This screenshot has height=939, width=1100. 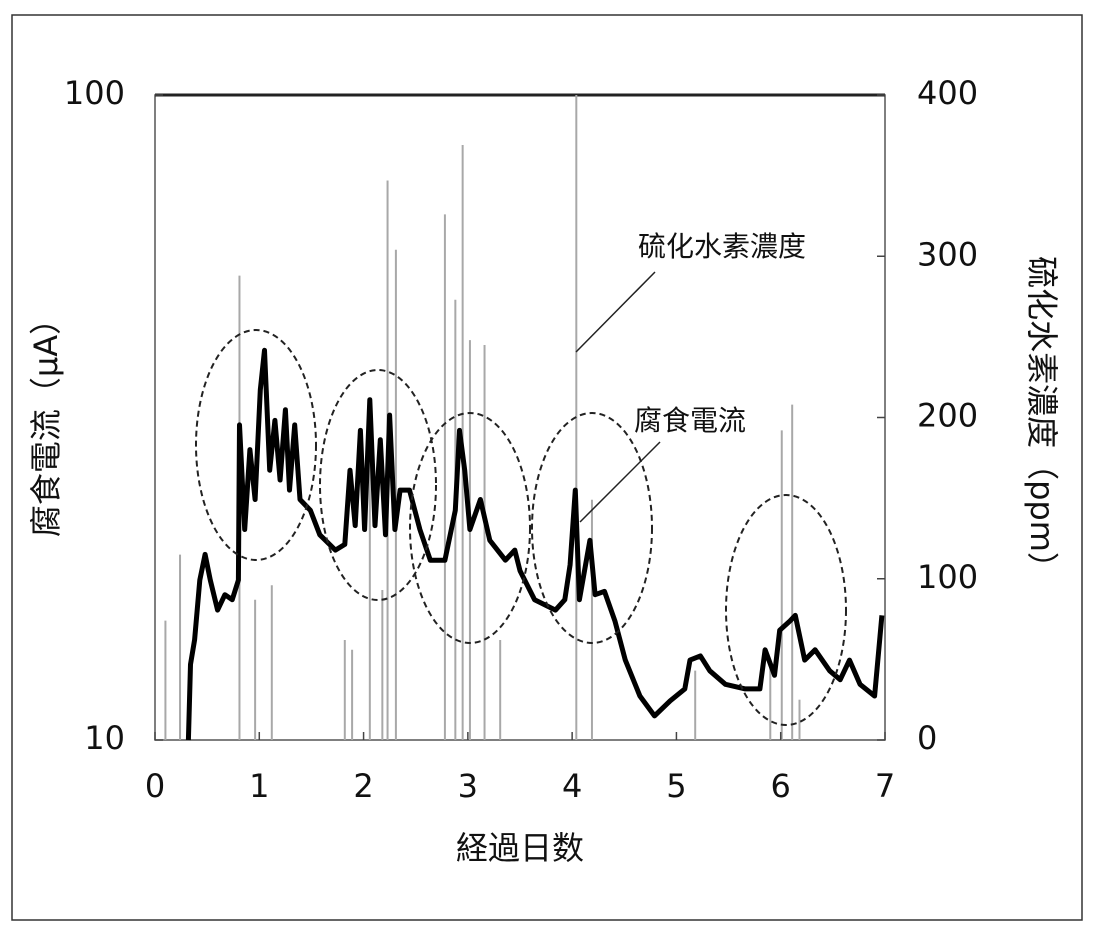 I want to click on x-tick-label: 3, so click(x=468, y=786).